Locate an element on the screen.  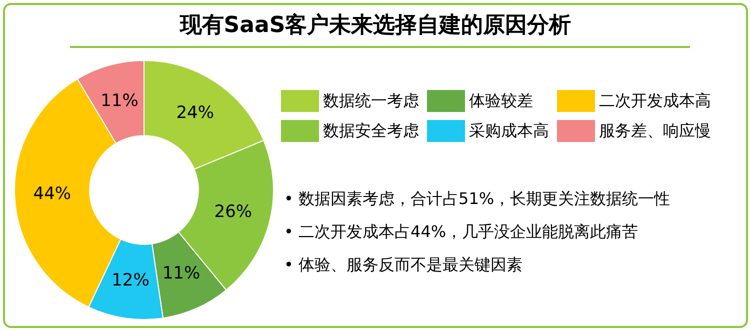
text: • 体验、服务反而不是最关键因素 is located at coordinates (404, 265).